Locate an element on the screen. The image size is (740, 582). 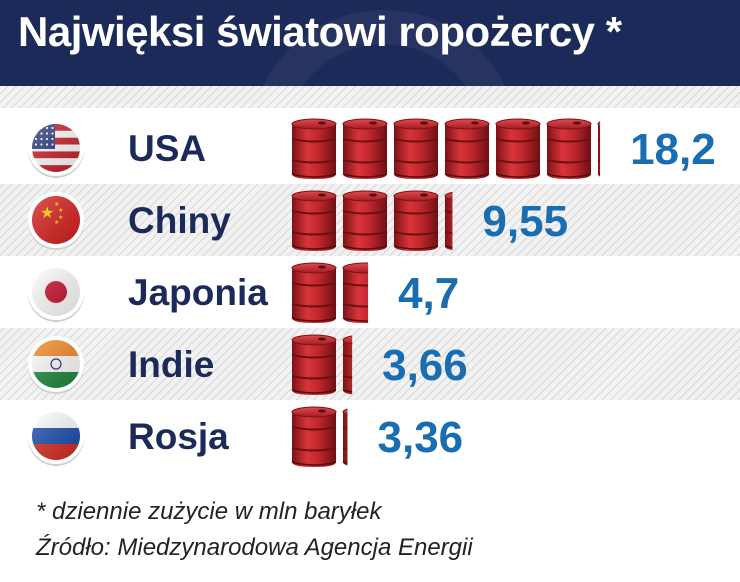
value-label: 3,66 is located at coordinates (425, 365).